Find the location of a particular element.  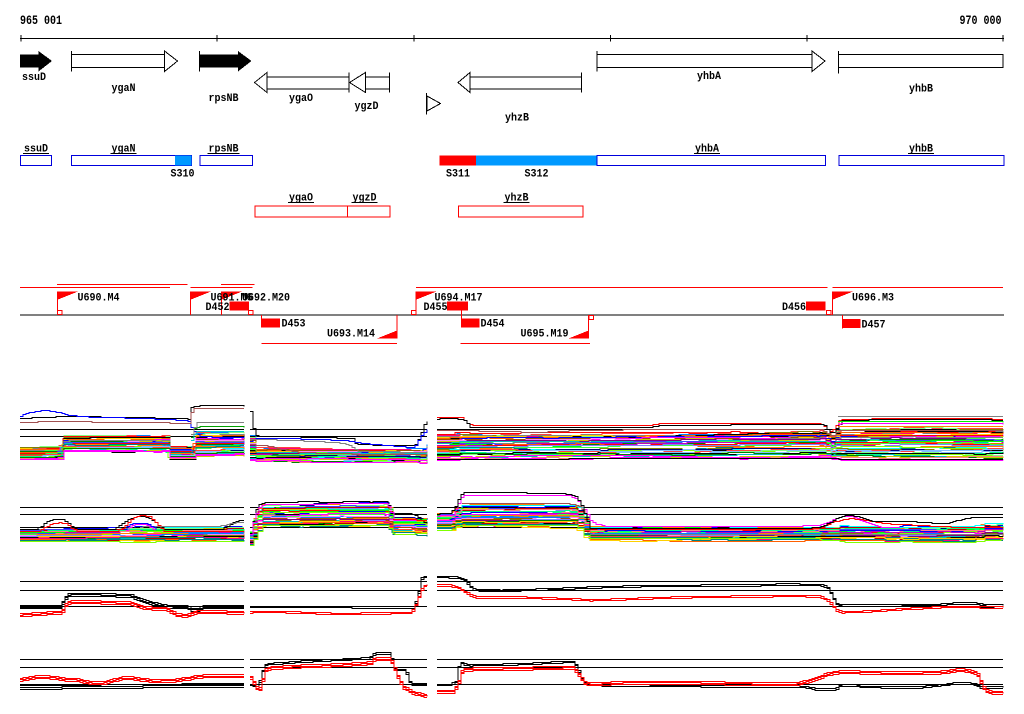

svg-text: U694.M17 is located at coordinates (459, 299).